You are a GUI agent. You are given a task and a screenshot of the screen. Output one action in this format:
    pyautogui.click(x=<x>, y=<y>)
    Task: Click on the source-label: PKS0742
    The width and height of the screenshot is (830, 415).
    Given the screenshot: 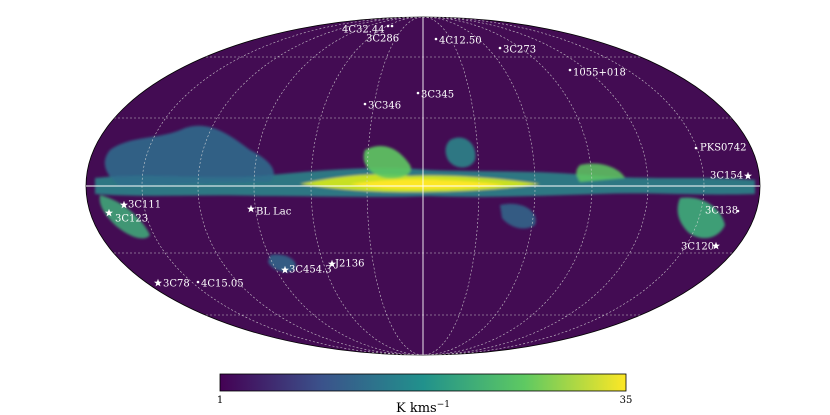 What is the action you would take?
    pyautogui.click(x=723, y=148)
    